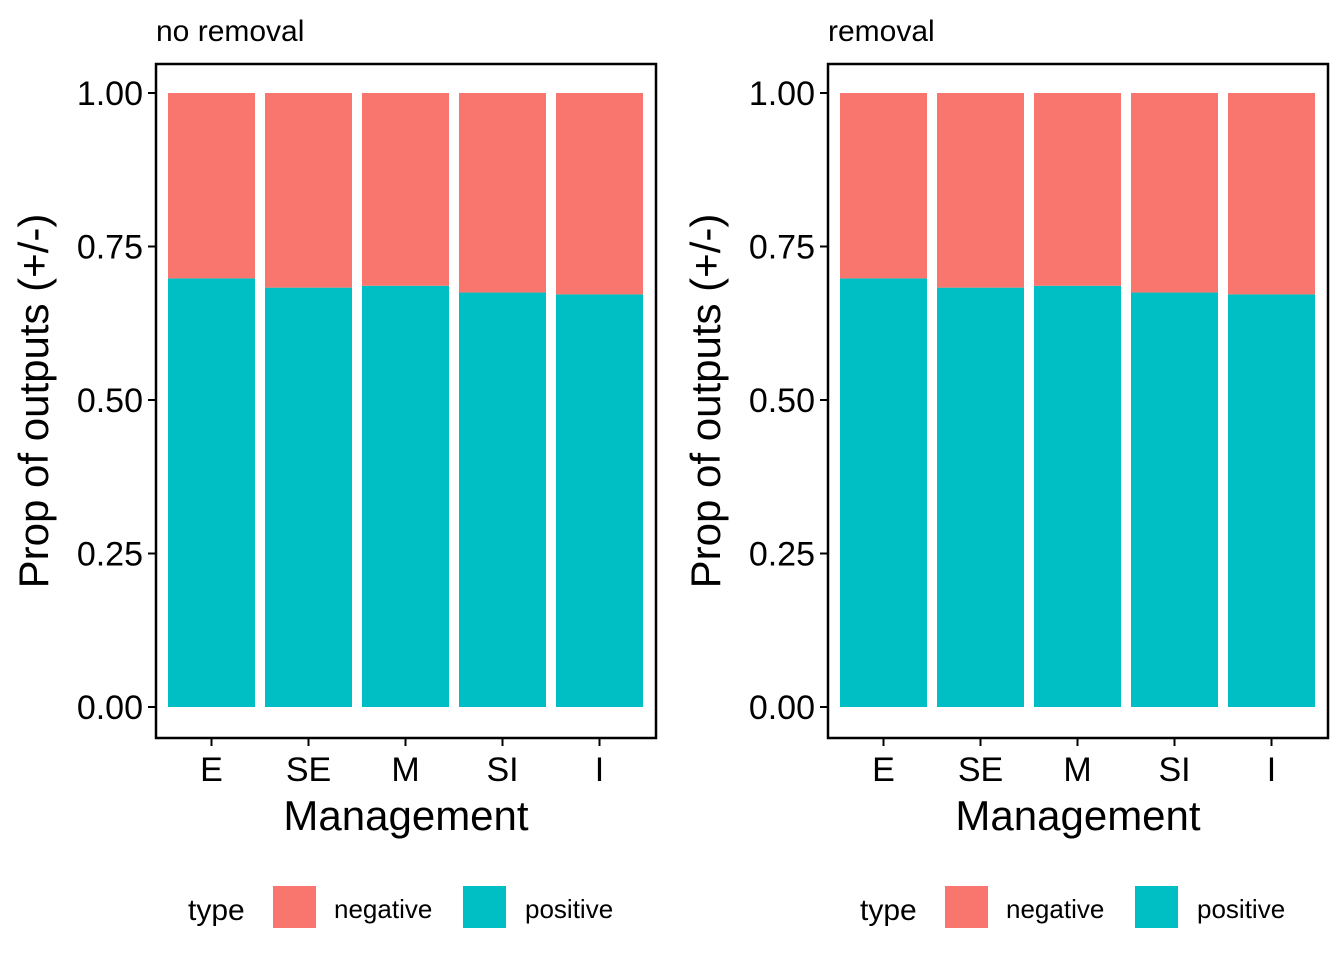 The image size is (1344, 960). Describe the element at coordinates (881, 31) in the screenshot. I see `panel-title: removal` at that location.